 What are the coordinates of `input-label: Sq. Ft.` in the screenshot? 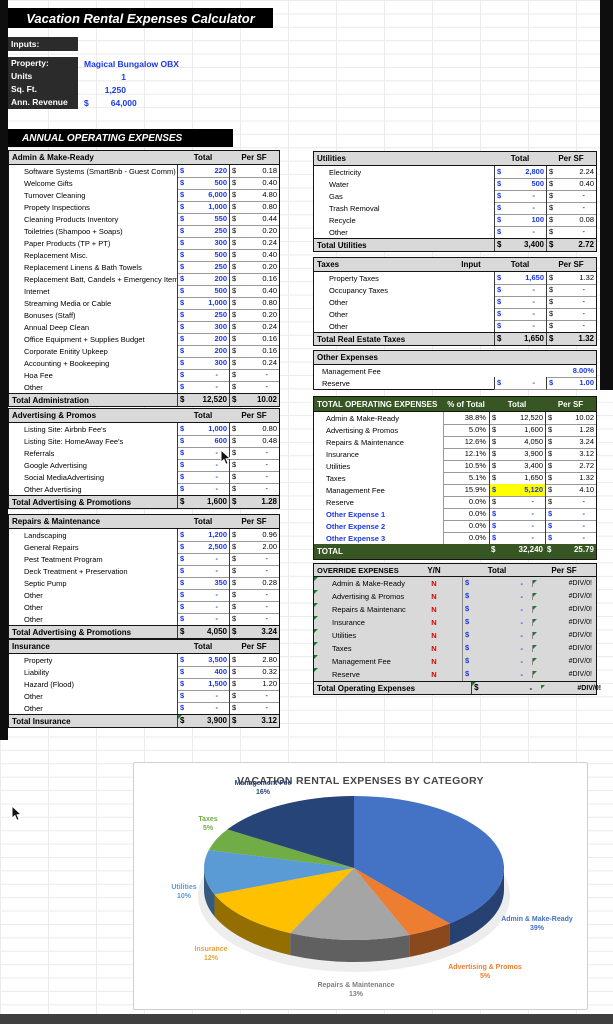 It's located at (43, 89).